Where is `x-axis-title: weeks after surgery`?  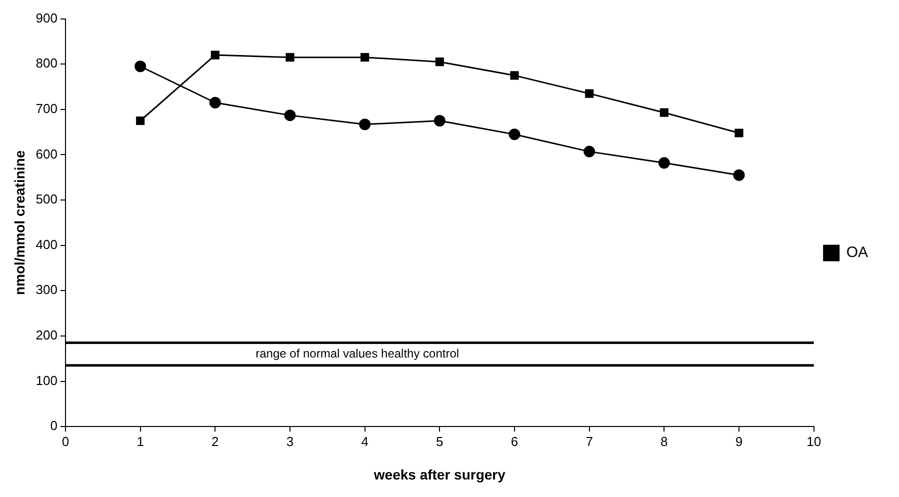 x-axis-title: weeks after surgery is located at coordinates (439, 474).